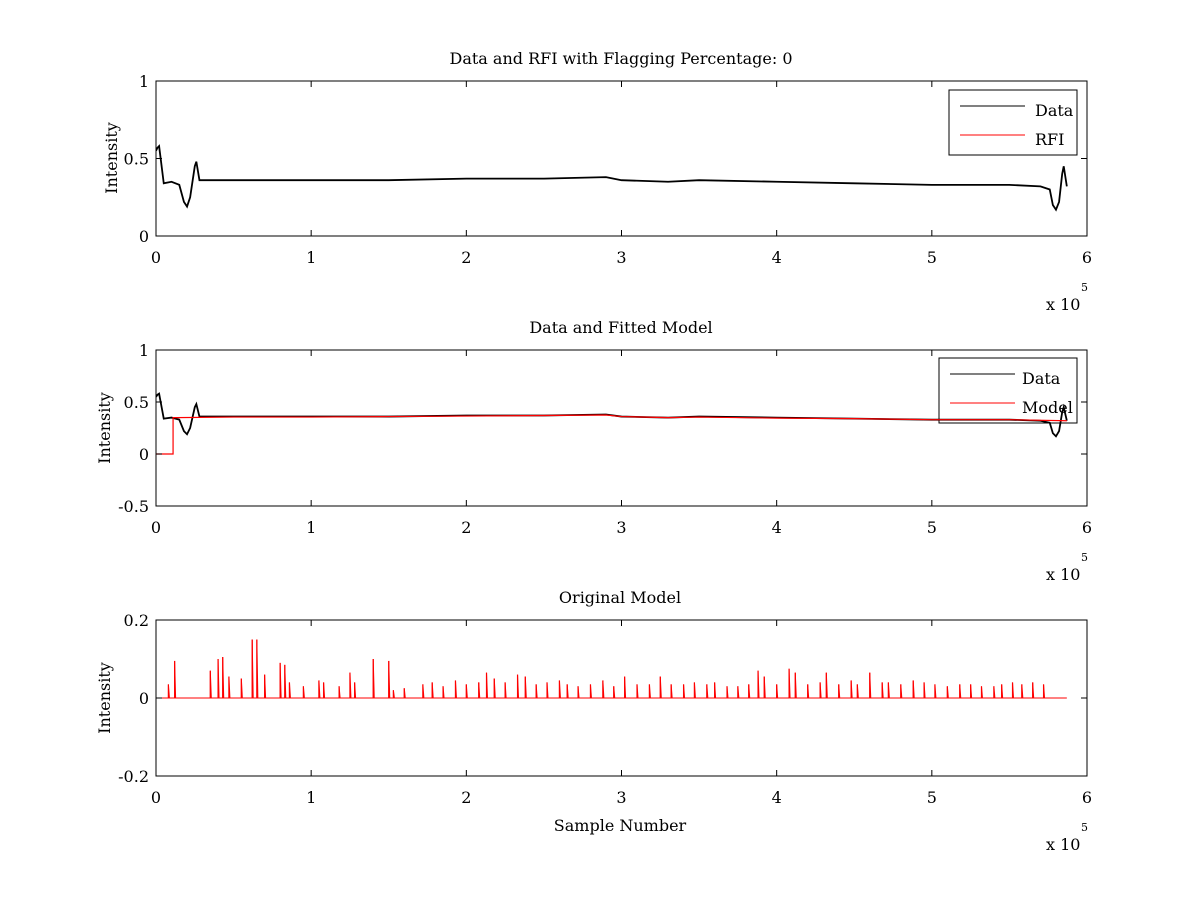 The width and height of the screenshot is (1200, 900). I want to click on chart-legend: Data Model, so click(1008, 390).